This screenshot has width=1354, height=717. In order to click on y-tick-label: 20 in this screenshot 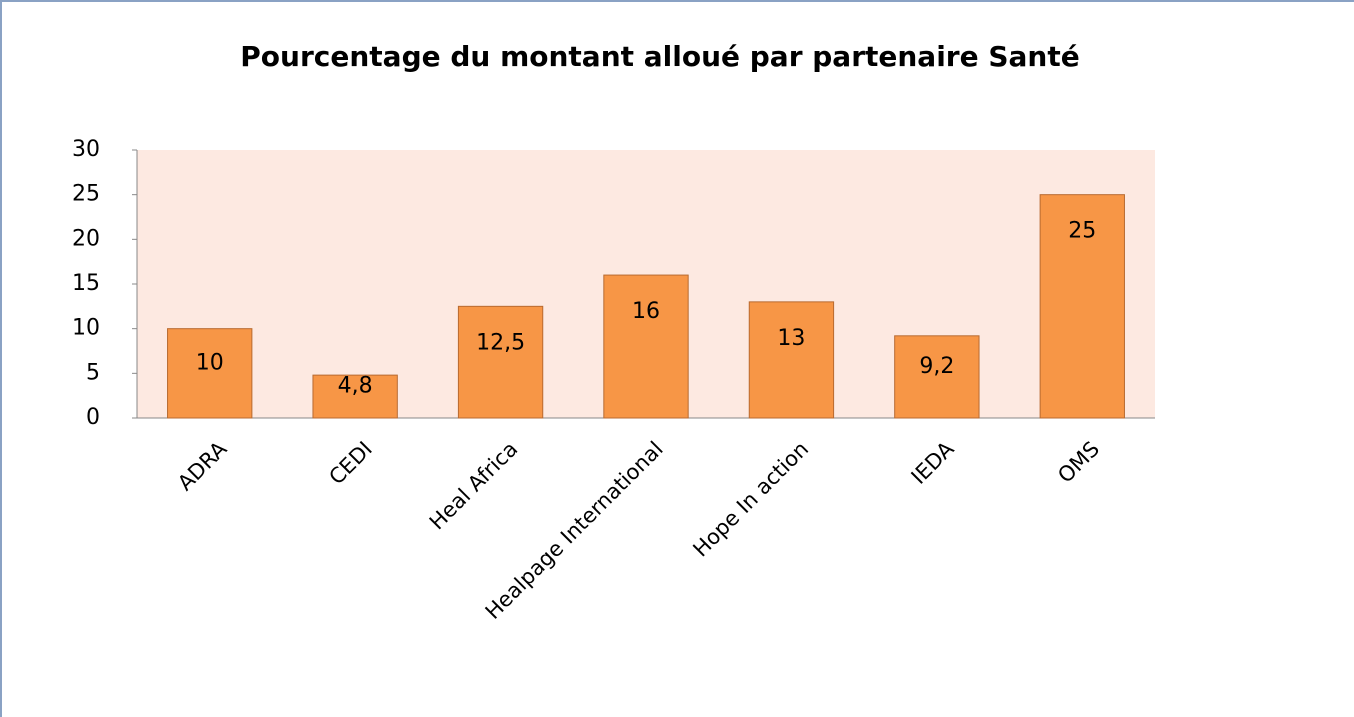, I will do `click(86, 238)`.